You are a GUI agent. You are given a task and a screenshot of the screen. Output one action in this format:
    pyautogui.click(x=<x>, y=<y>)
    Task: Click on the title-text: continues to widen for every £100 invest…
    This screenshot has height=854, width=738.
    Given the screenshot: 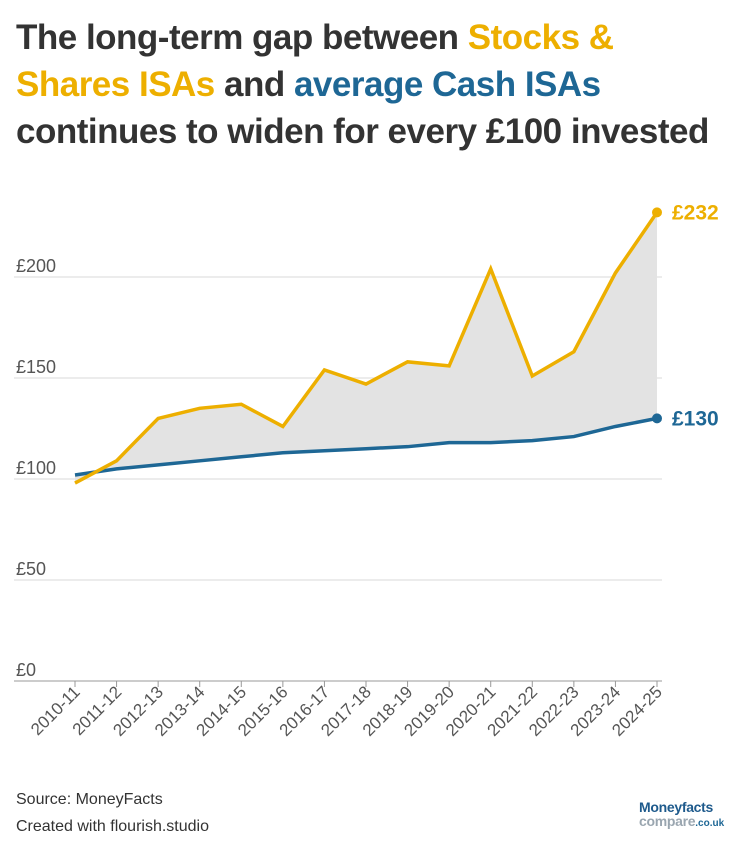 What is the action you would take?
    pyautogui.click(x=362, y=131)
    